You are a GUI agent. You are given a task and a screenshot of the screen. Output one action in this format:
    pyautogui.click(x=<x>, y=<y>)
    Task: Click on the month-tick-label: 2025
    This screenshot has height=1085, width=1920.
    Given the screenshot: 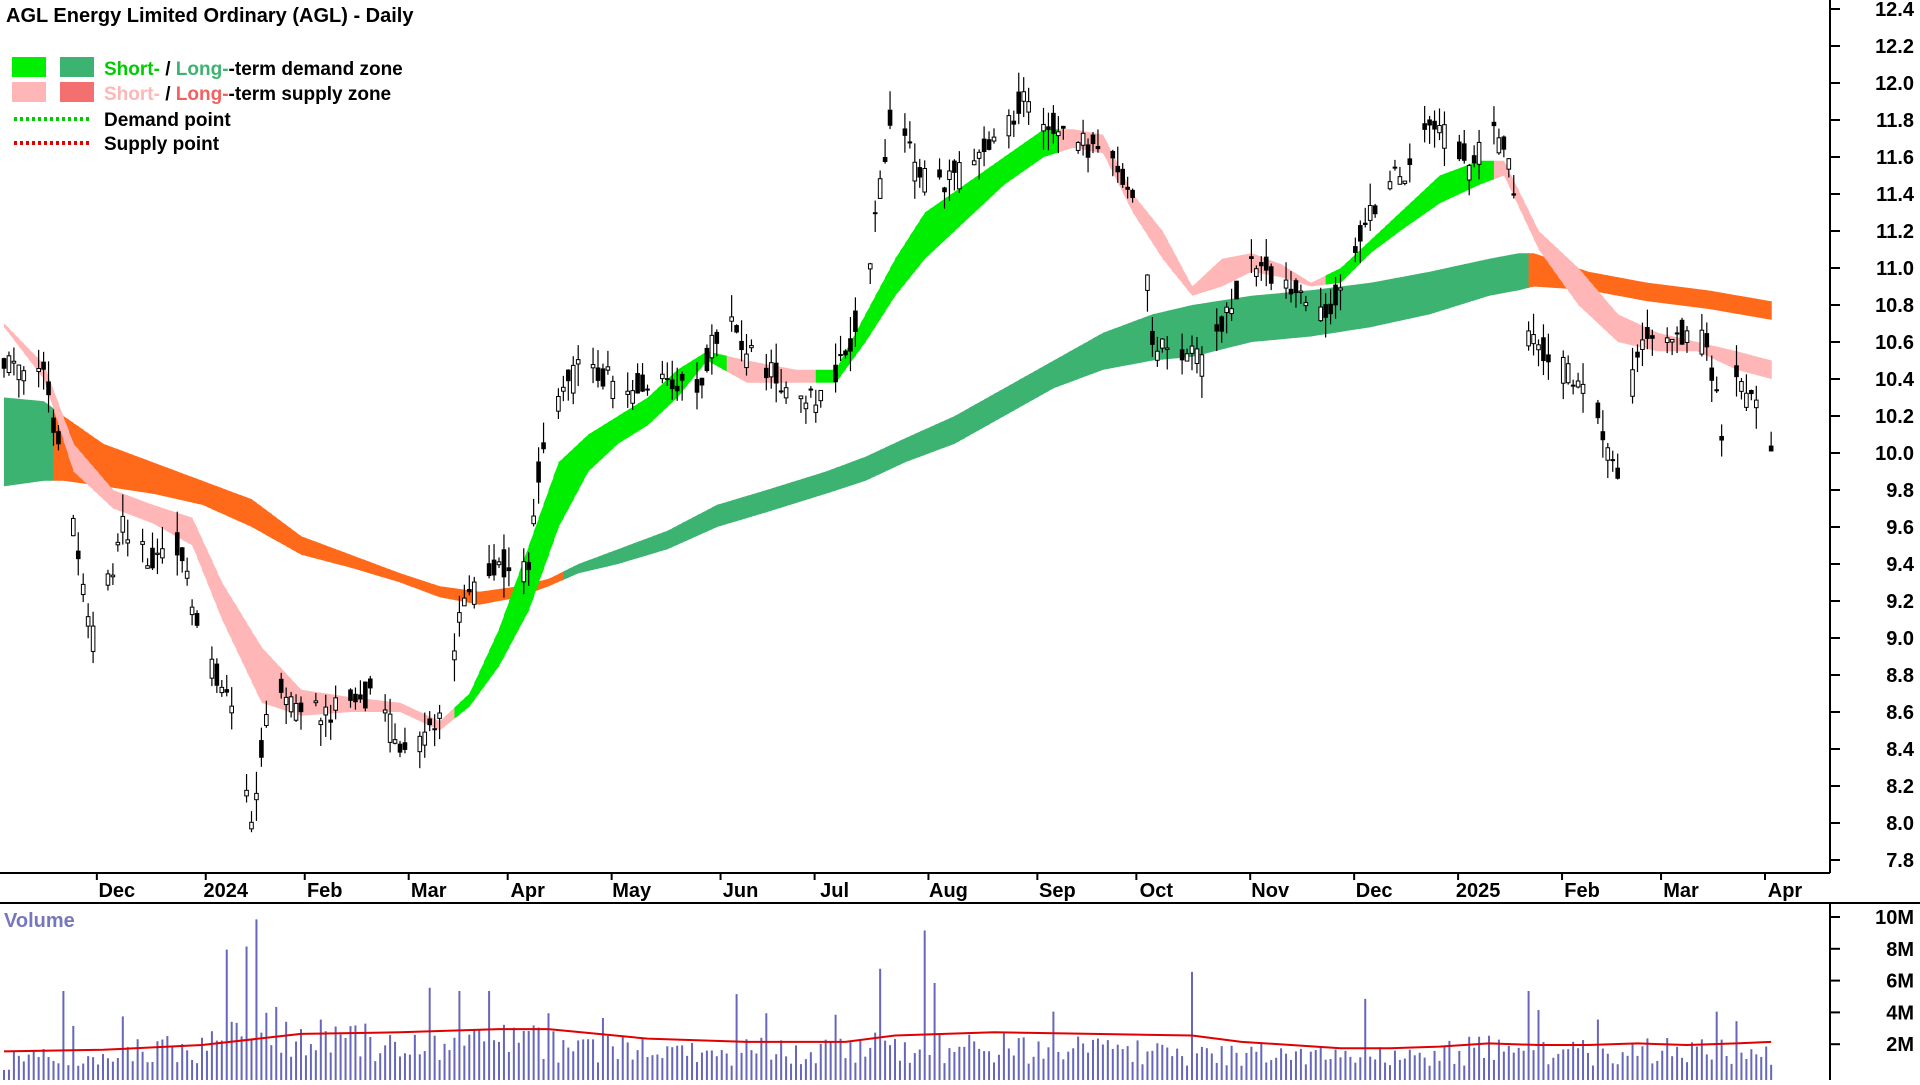 What is the action you would take?
    pyautogui.click(x=1478, y=891)
    